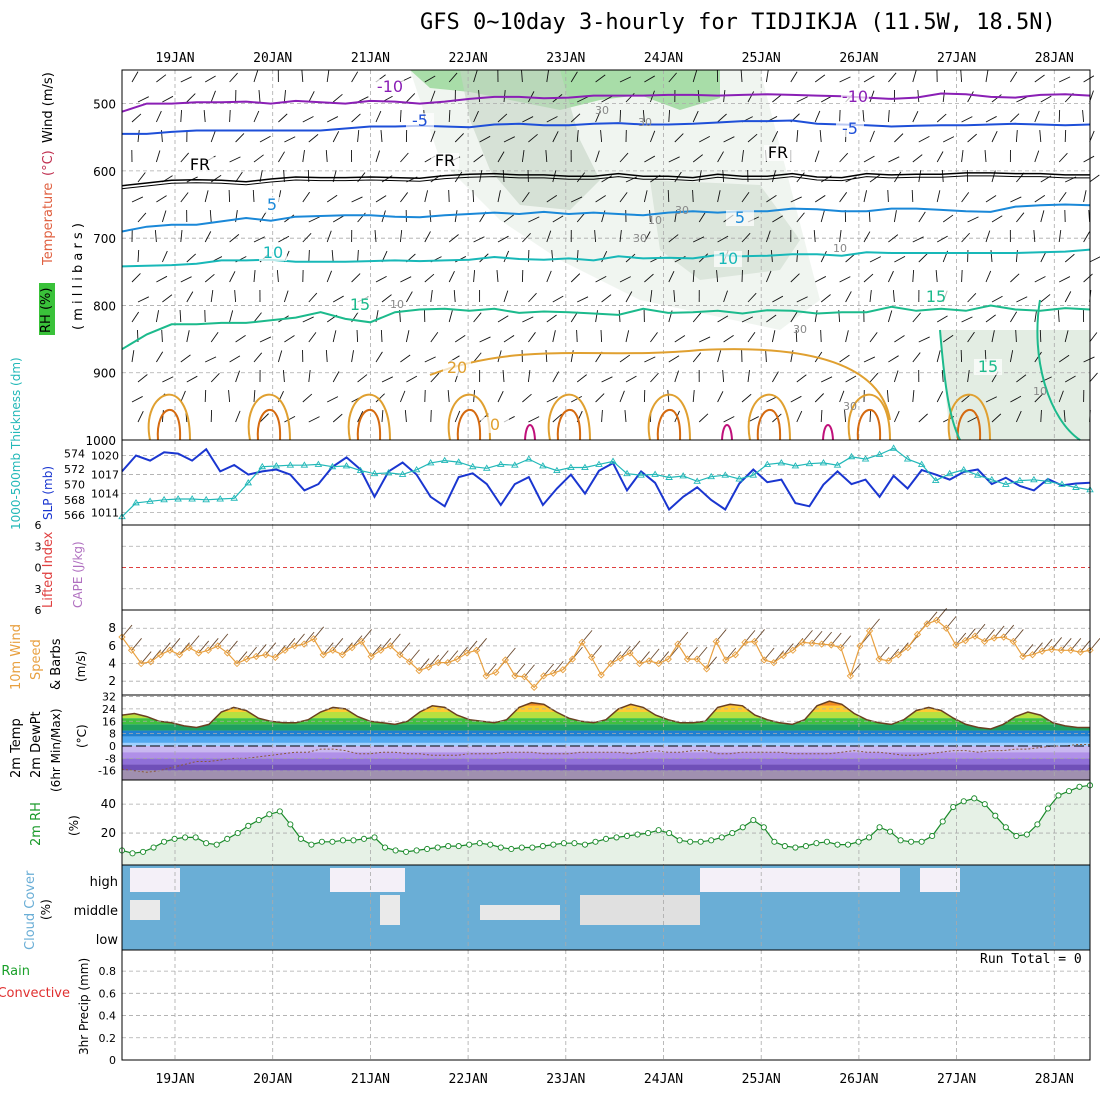  I want to click on ylabel-wind10: 10m Wind, so click(16, 657).